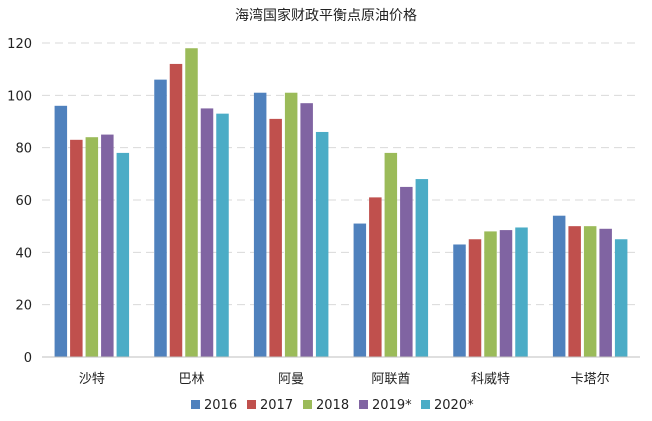 The width and height of the screenshot is (652, 421). I want to click on legend-label: 2017, so click(276, 405).